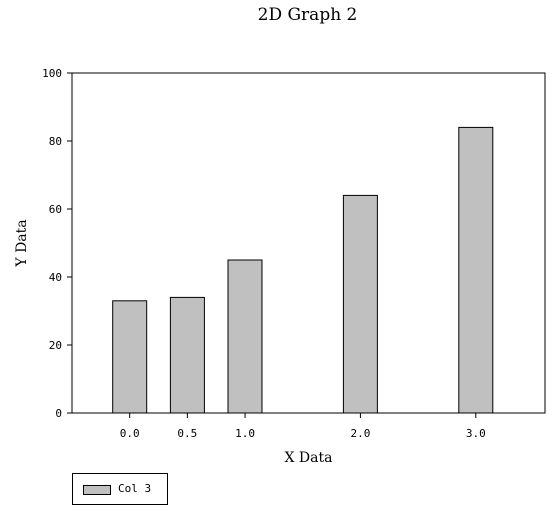  I want to click on legend: Col 3, so click(120, 489).